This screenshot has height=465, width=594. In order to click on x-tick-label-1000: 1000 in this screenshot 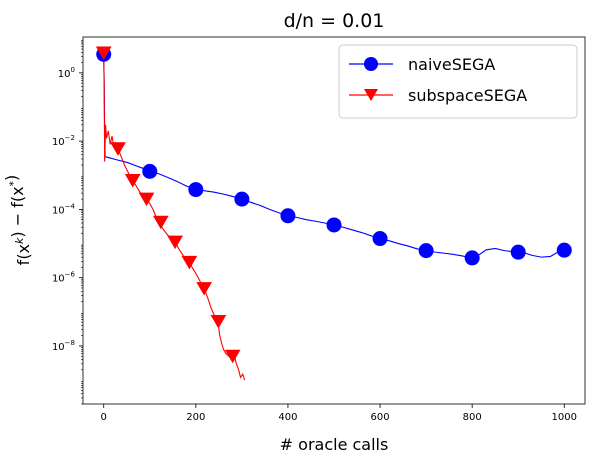, I will do `click(564, 417)`.